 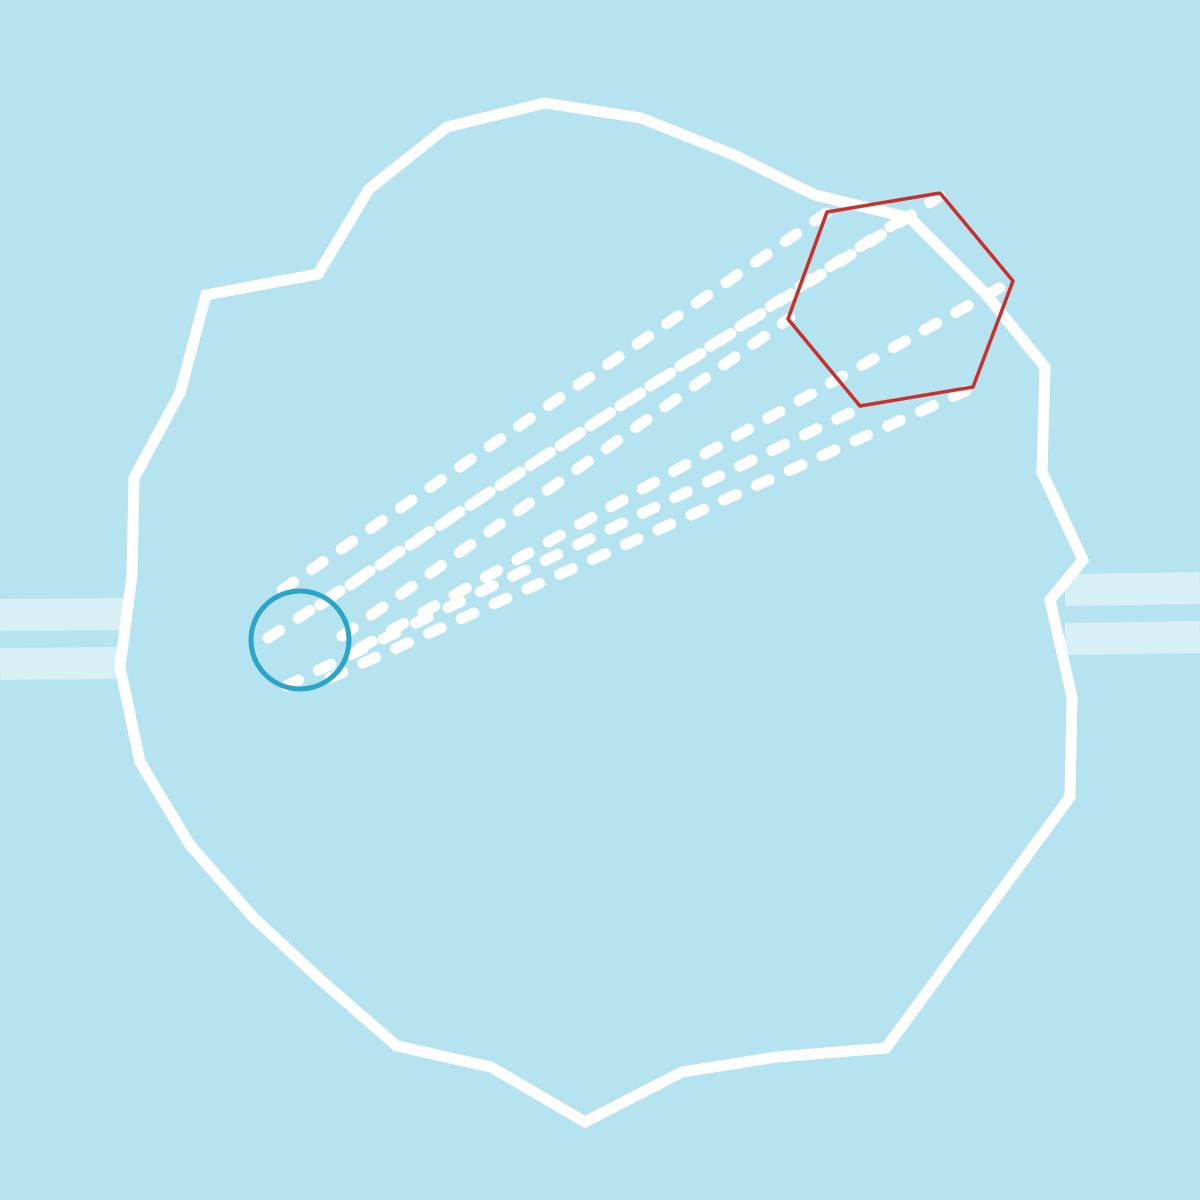 What do you see at coordinates (900, 299) in the screenshot?
I see `target-hexagon` at bounding box center [900, 299].